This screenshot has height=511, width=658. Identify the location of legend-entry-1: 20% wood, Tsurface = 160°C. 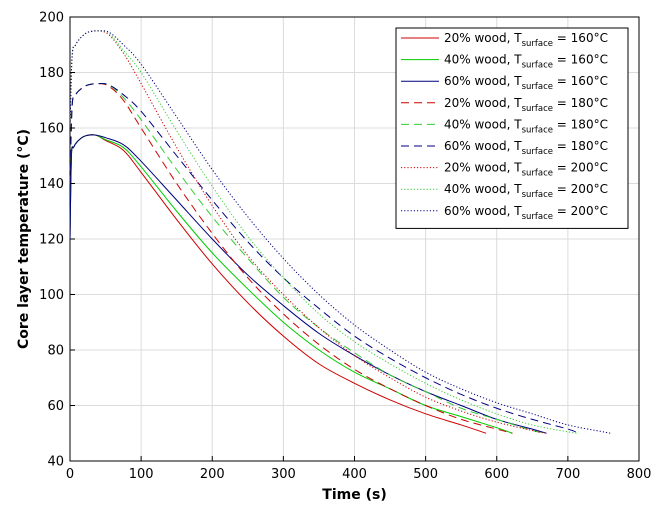
(526, 40).